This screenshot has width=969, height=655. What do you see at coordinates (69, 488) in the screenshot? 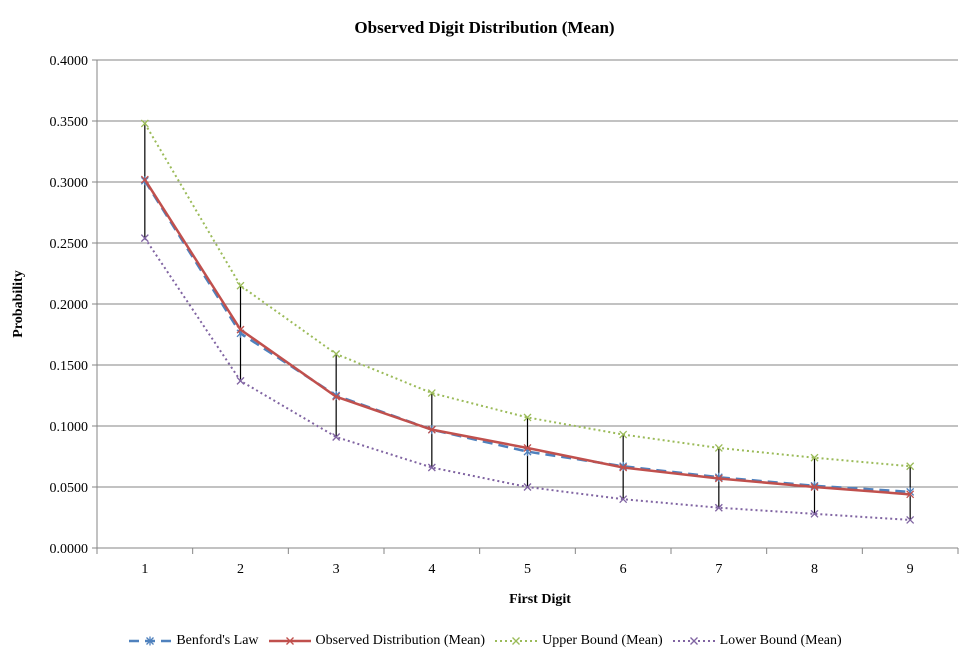
I see `y-tick-label: 0.0500` at bounding box center [69, 488].